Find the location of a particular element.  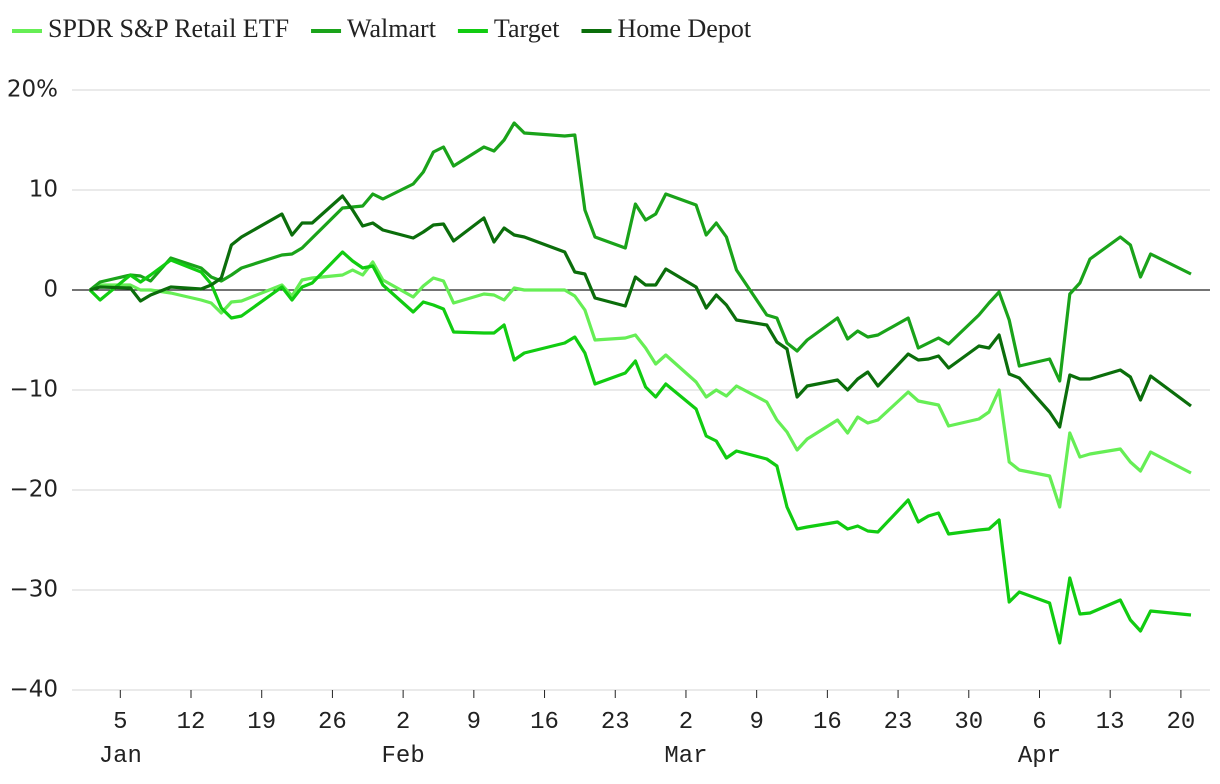

x-month-label: Feb is located at coordinates (403, 756).